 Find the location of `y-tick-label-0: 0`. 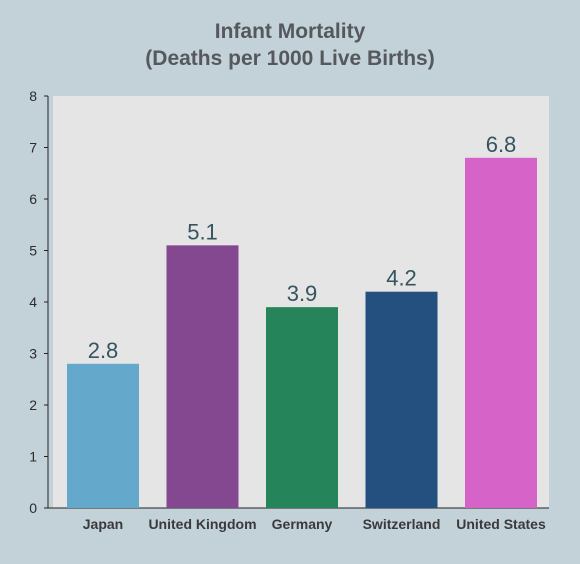

y-tick-label-0: 0 is located at coordinates (33, 508).